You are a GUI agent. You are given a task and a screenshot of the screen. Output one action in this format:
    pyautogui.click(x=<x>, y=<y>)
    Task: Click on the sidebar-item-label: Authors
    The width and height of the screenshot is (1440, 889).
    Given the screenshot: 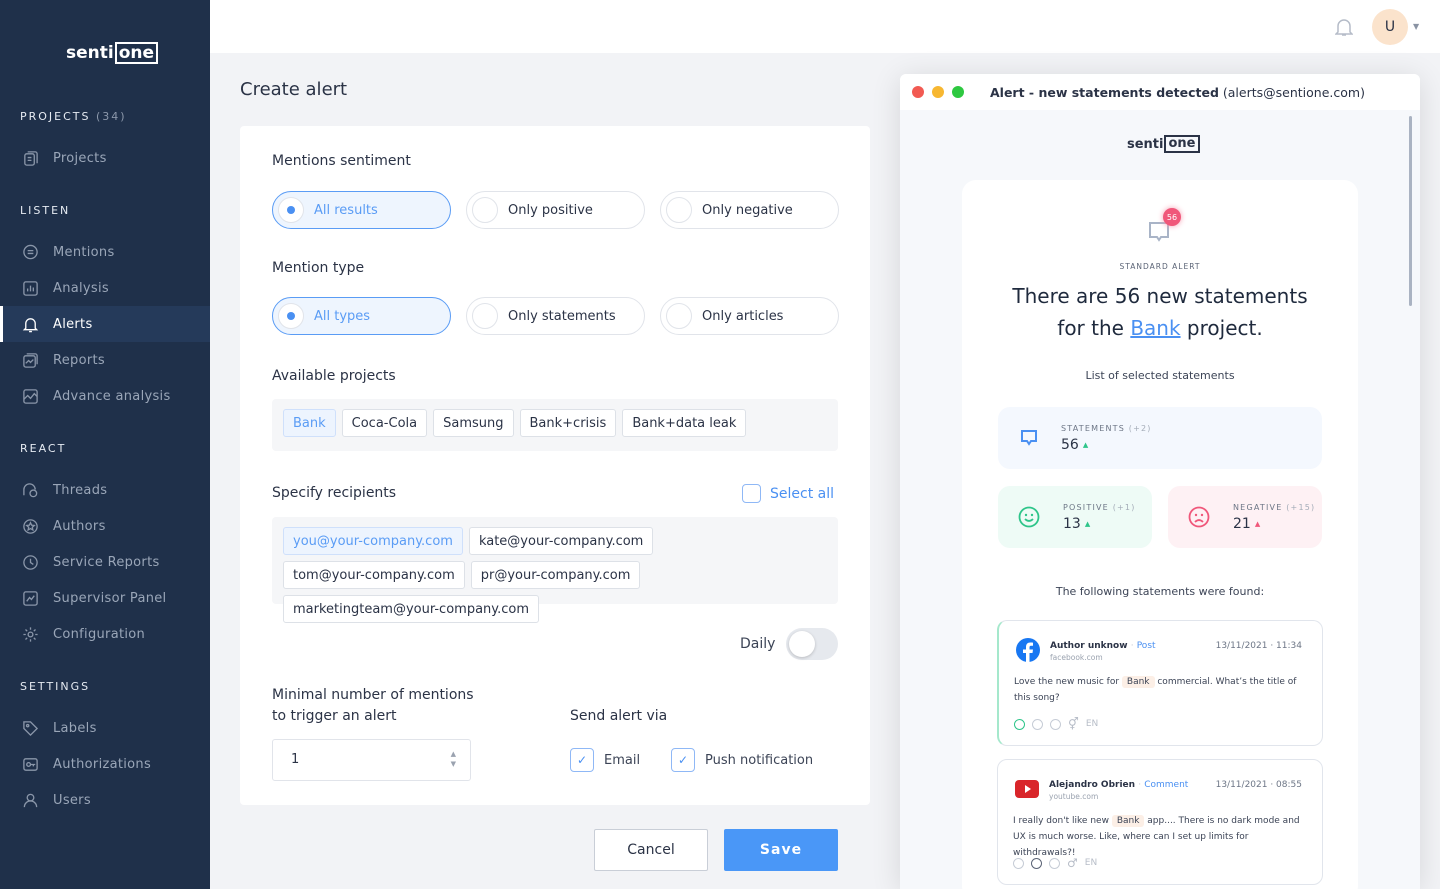 What is the action you would take?
    pyautogui.click(x=79, y=526)
    